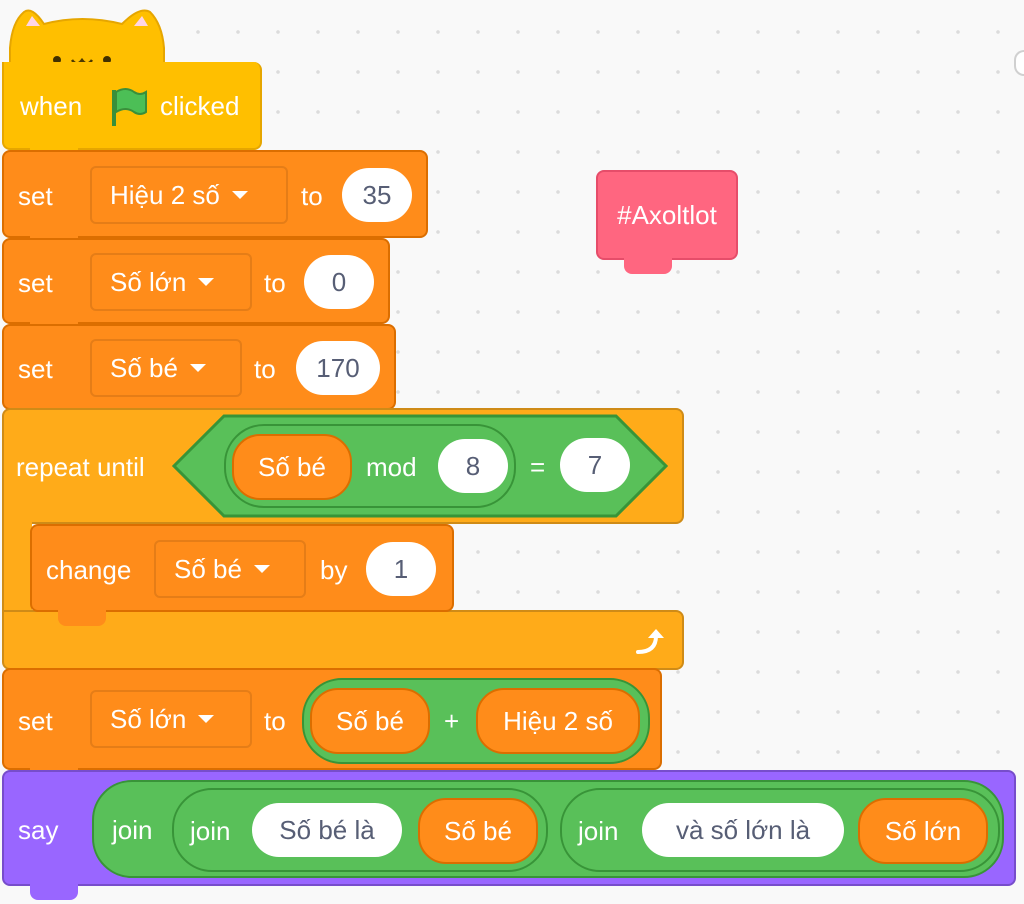 The image size is (1024, 904). Describe the element at coordinates (538, 467) in the screenshot. I see `equals-label: =` at that location.